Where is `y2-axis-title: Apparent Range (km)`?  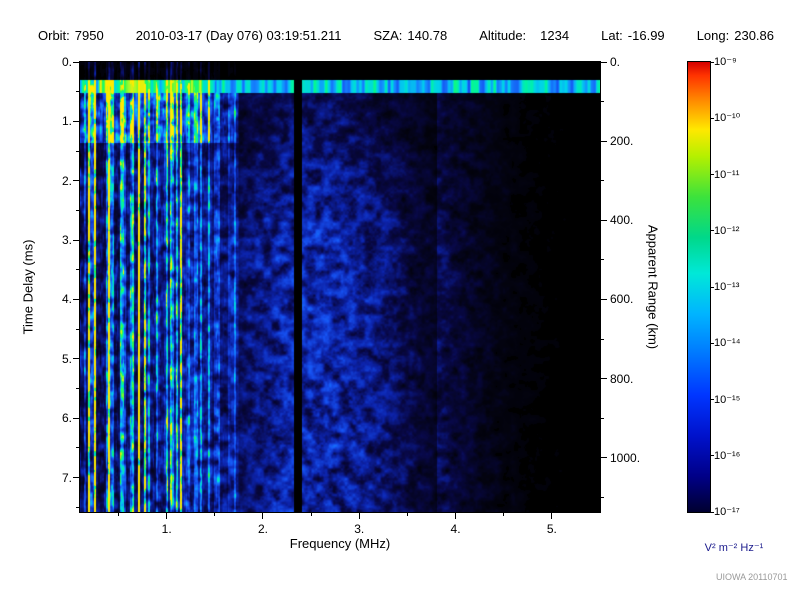 y2-axis-title: Apparent Range (km) is located at coordinates (653, 287).